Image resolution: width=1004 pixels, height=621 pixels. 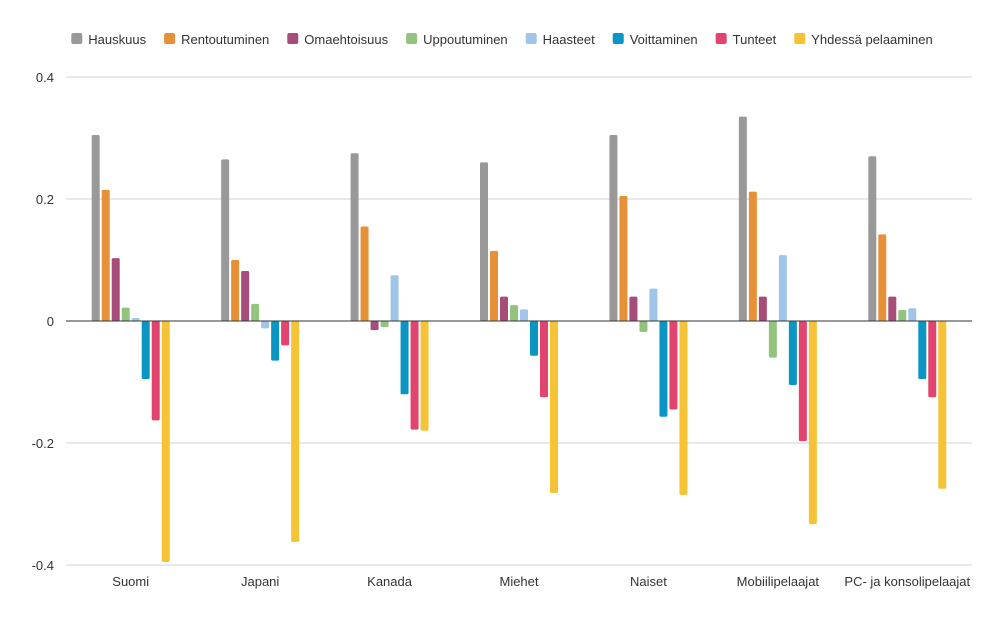 What do you see at coordinates (404, 358) in the screenshot?
I see `bar-kanada-voittaminen` at bounding box center [404, 358].